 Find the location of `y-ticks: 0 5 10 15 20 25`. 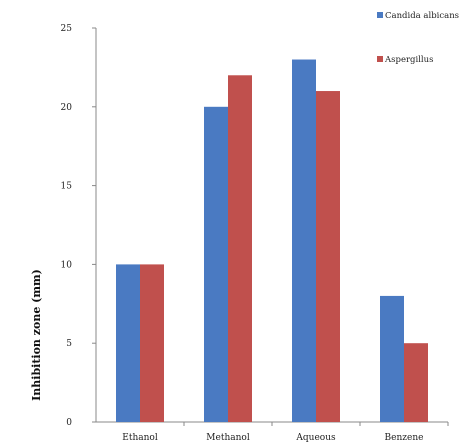

y-ticks: 0 5 10 15 20 25 is located at coordinates (78, 226).